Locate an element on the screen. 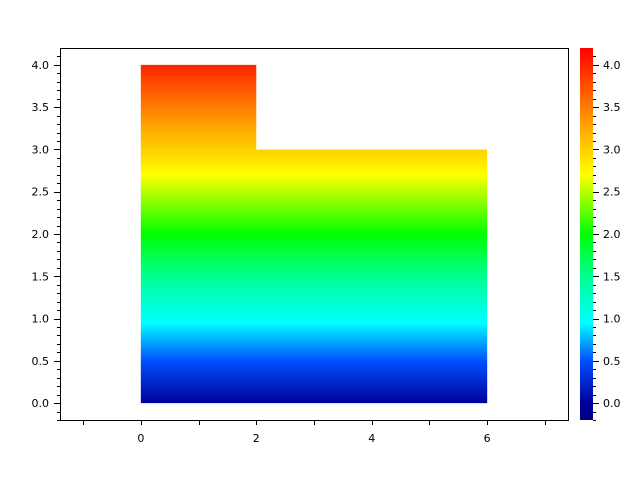  y-tick-label: 3.5 is located at coordinates (41, 107).